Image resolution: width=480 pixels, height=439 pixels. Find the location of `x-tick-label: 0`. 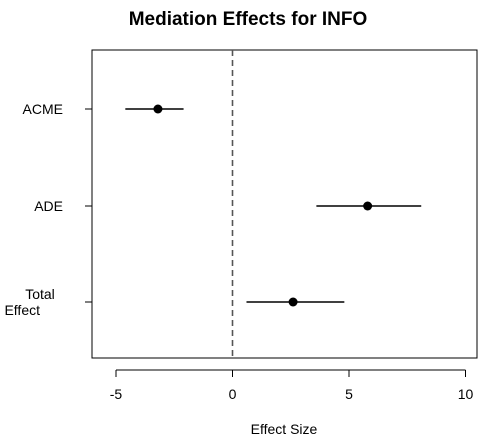

x-tick-label: 0 is located at coordinates (233, 394).